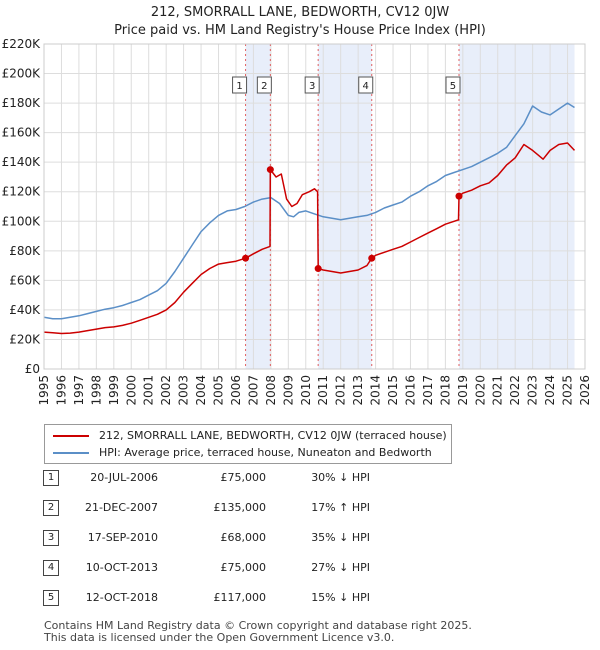 This screenshot has width=600, height=650. Describe the element at coordinates (51, 478) in the screenshot. I see `sale-number: 1` at that location.